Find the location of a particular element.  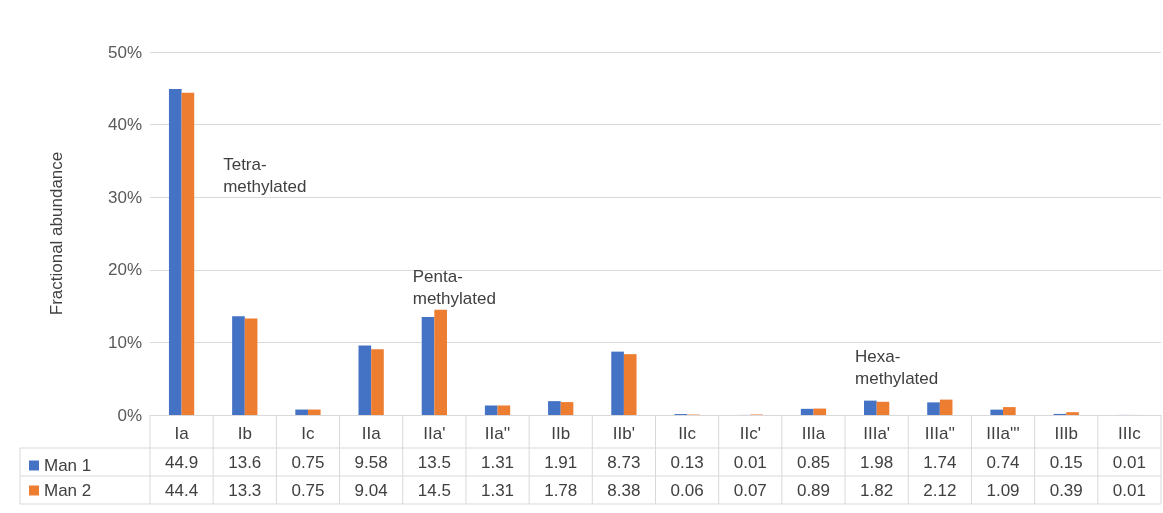

legend-label: Man 2 is located at coordinates (68, 490).